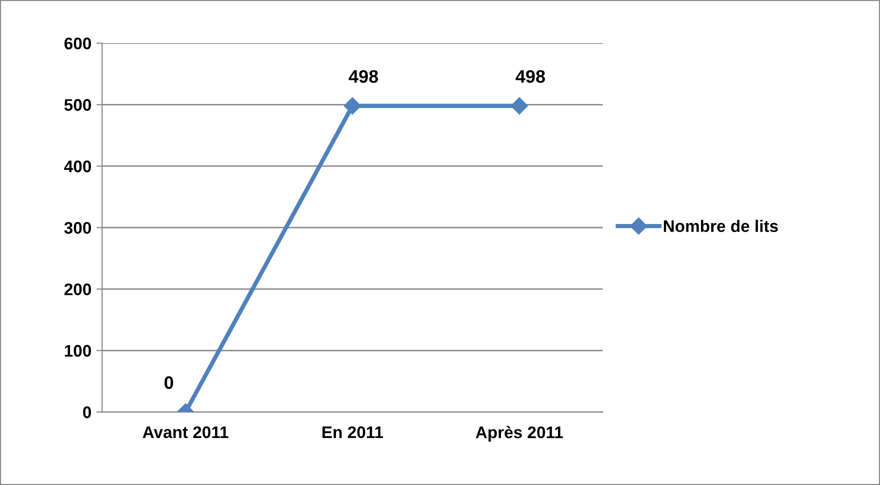 The width and height of the screenshot is (880, 485). What do you see at coordinates (169, 382) in the screenshot?
I see `data-label: 0` at bounding box center [169, 382].